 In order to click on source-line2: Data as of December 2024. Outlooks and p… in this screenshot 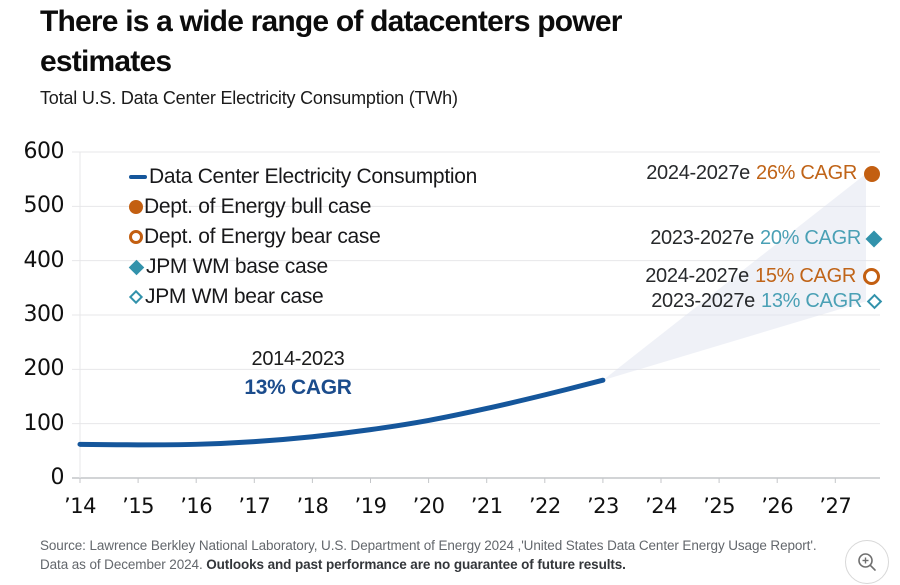, I will do `click(333, 564)`.